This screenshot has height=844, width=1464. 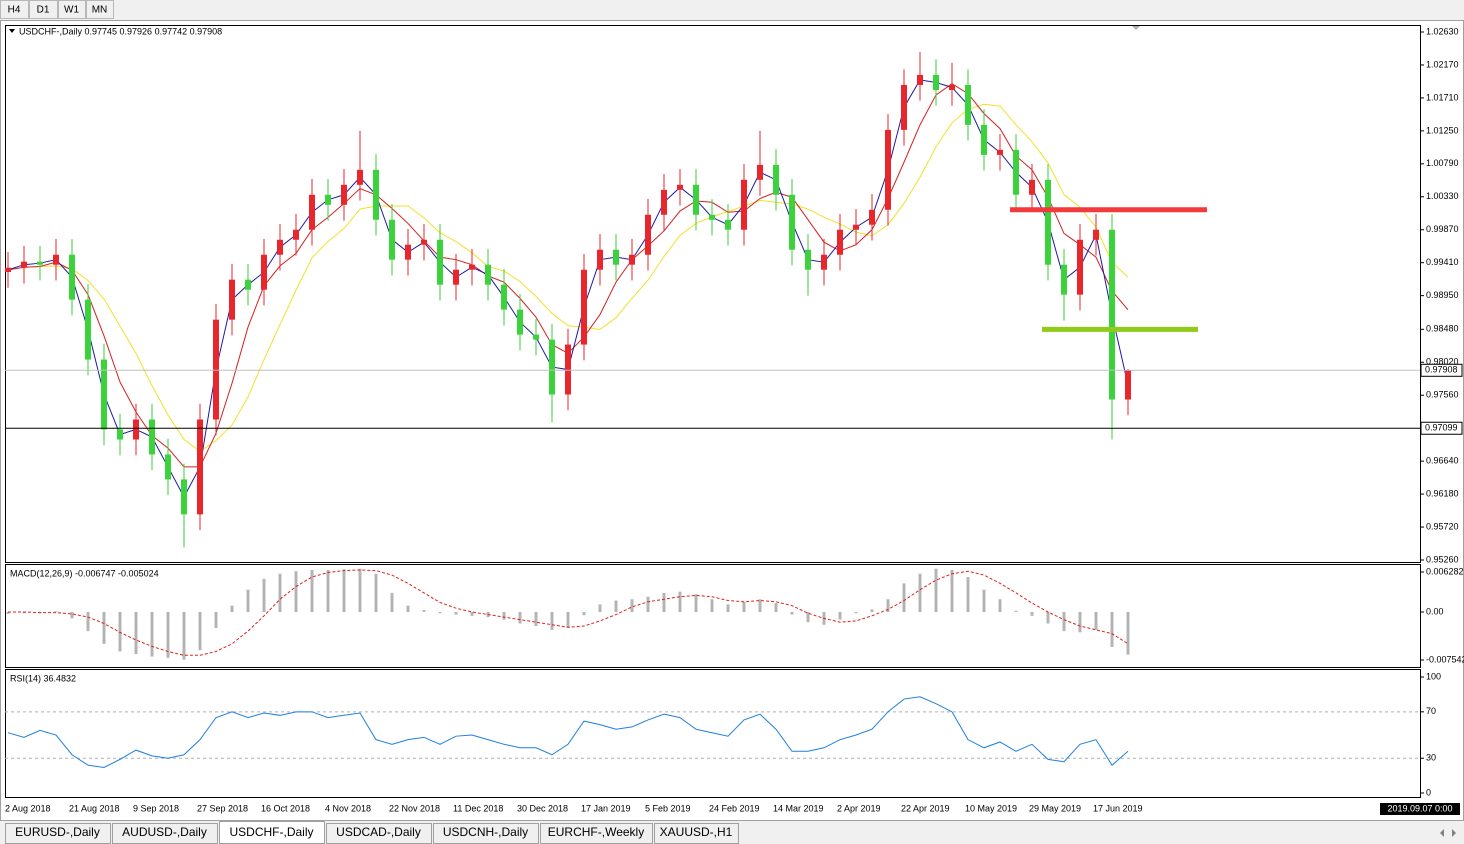 I want to click on y-tick-label: 1.01710, so click(x=1442, y=97).